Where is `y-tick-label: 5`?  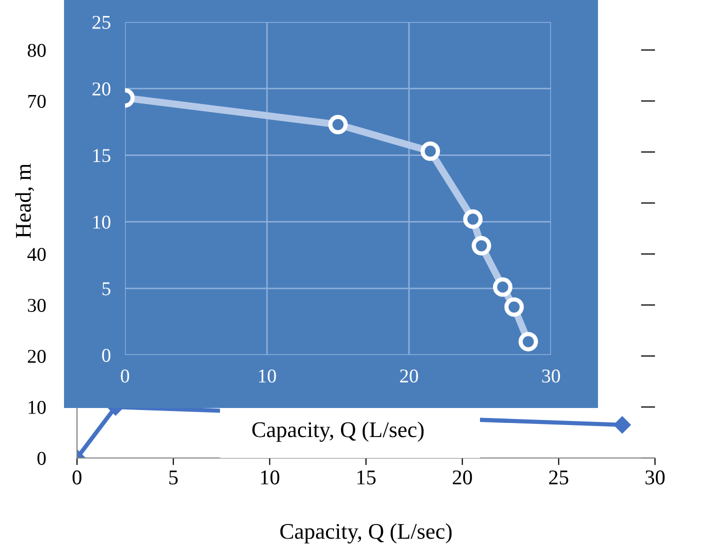 y-tick-label: 5 is located at coordinates (106, 289).